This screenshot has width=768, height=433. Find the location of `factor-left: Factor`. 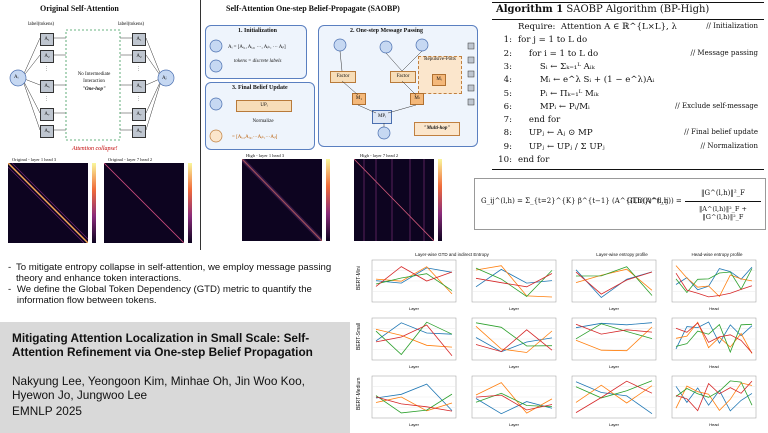

factor-left: Factor is located at coordinates (343, 77).